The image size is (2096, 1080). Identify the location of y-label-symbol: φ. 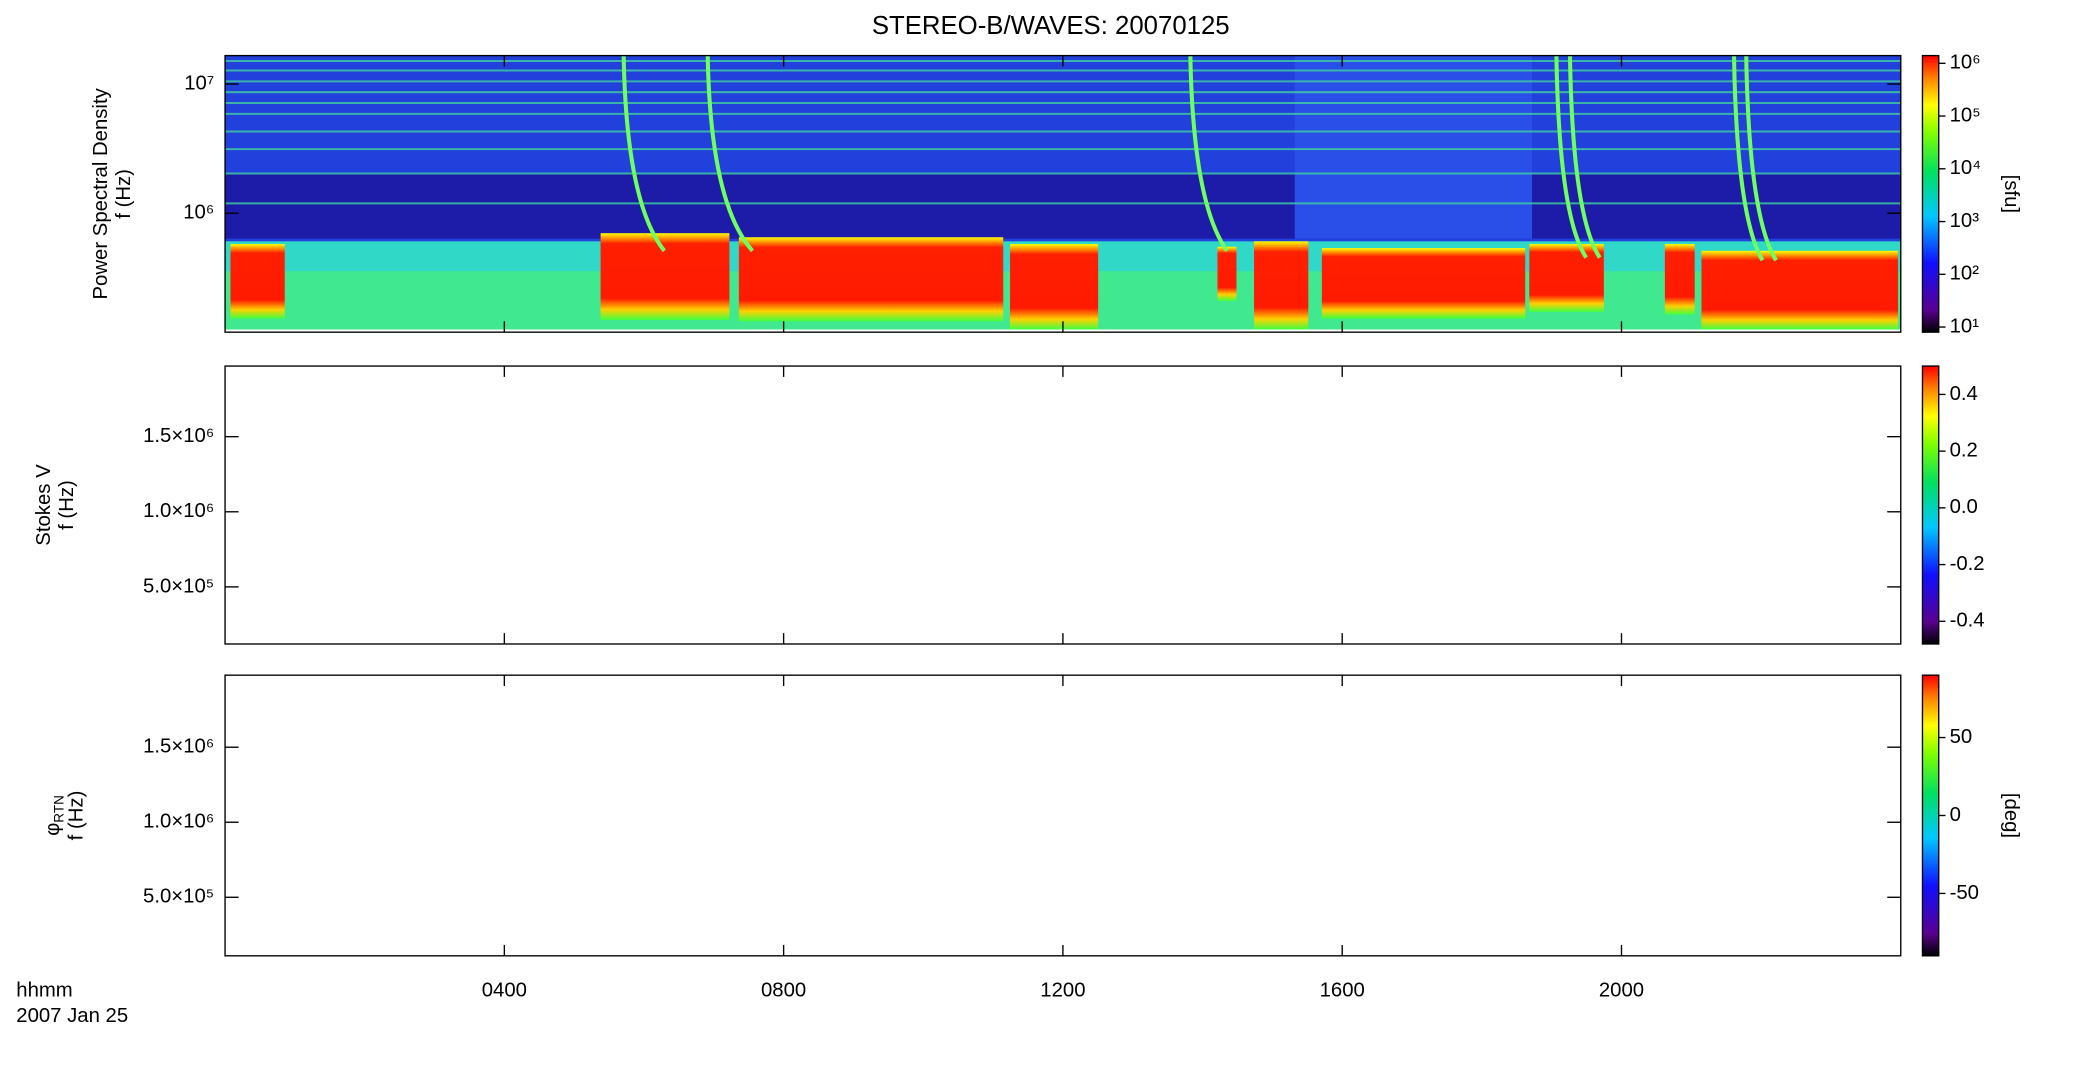
(54, 829).